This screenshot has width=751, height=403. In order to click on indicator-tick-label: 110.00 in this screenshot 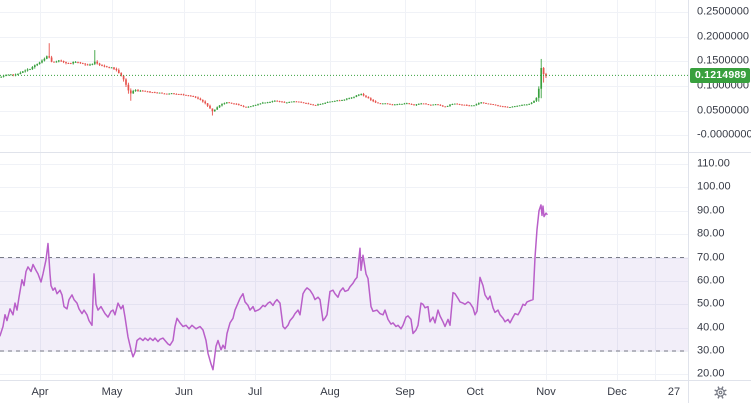, I will do `click(713, 163)`.